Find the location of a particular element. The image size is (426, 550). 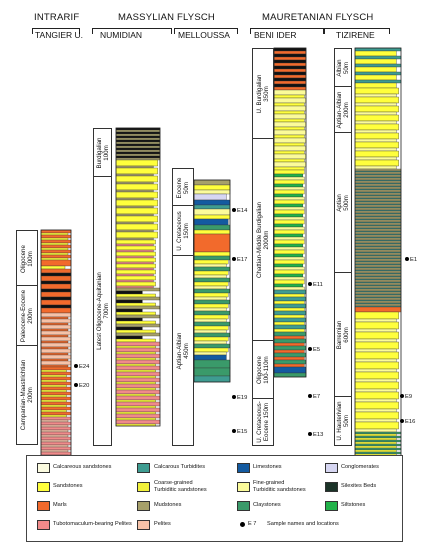

swatch-conglomerates is located at coordinates (331, 468).